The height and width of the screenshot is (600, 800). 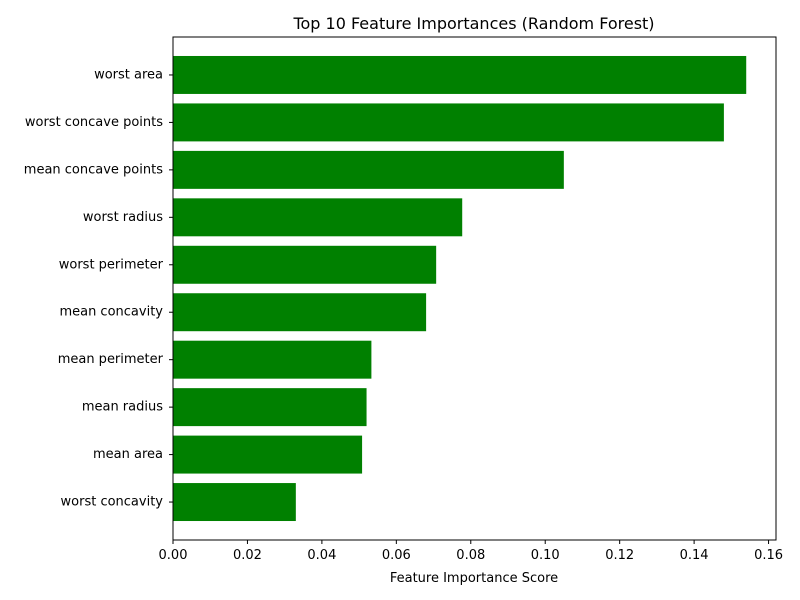 What do you see at coordinates (111, 264) in the screenshot?
I see `y-tick-label: worst perimeter` at bounding box center [111, 264].